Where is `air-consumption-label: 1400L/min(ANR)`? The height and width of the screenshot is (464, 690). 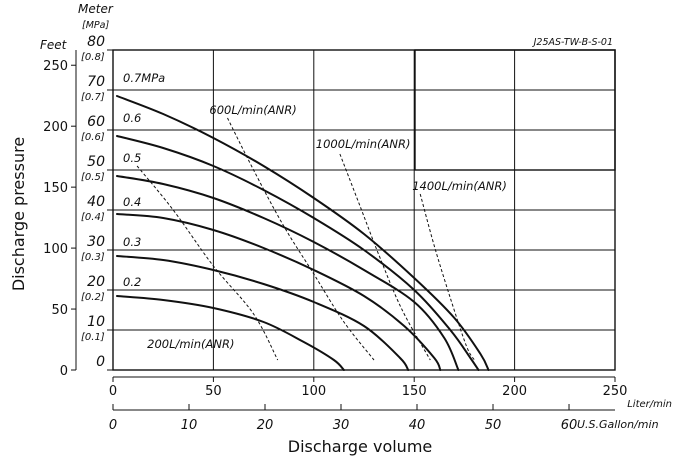 air-consumption-label: 1400L/min(ANR) is located at coordinates (459, 186).